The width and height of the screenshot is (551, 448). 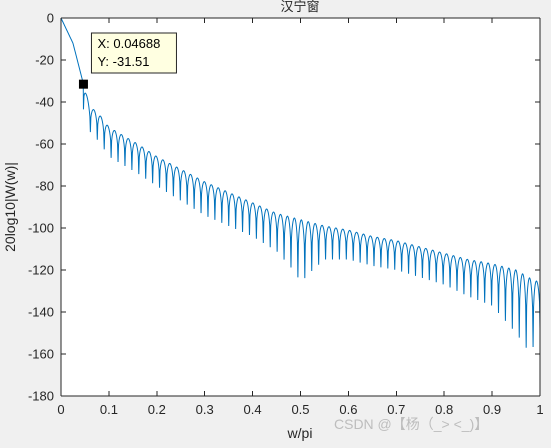 What do you see at coordinates (253, 409) in the screenshot?
I see `x-tick-label: 0.4` at bounding box center [253, 409].